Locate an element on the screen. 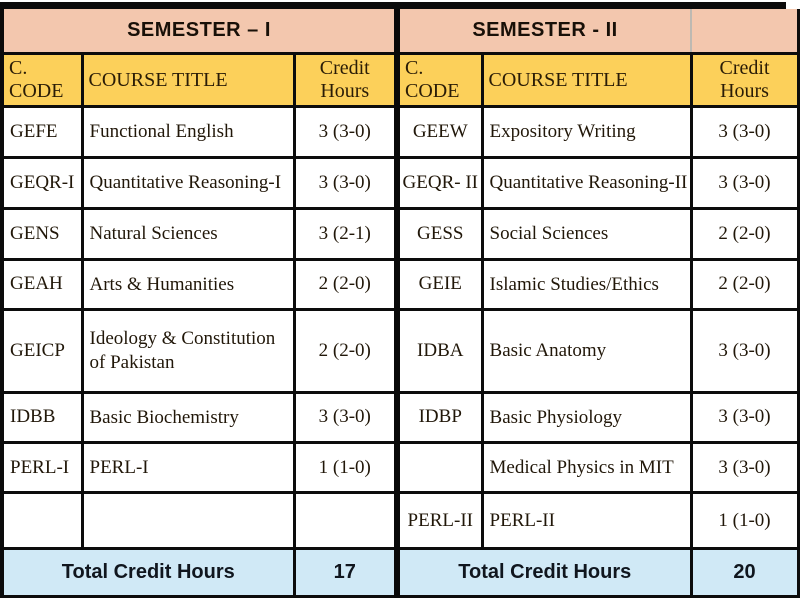 The height and width of the screenshot is (600, 800). semester2-title: SEMESTER - II is located at coordinates (543, 29).